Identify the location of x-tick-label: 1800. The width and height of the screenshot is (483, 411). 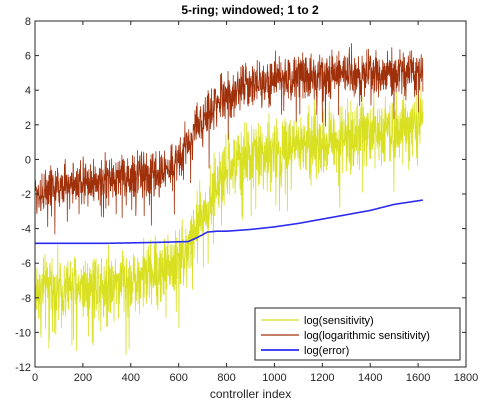
(466, 378).